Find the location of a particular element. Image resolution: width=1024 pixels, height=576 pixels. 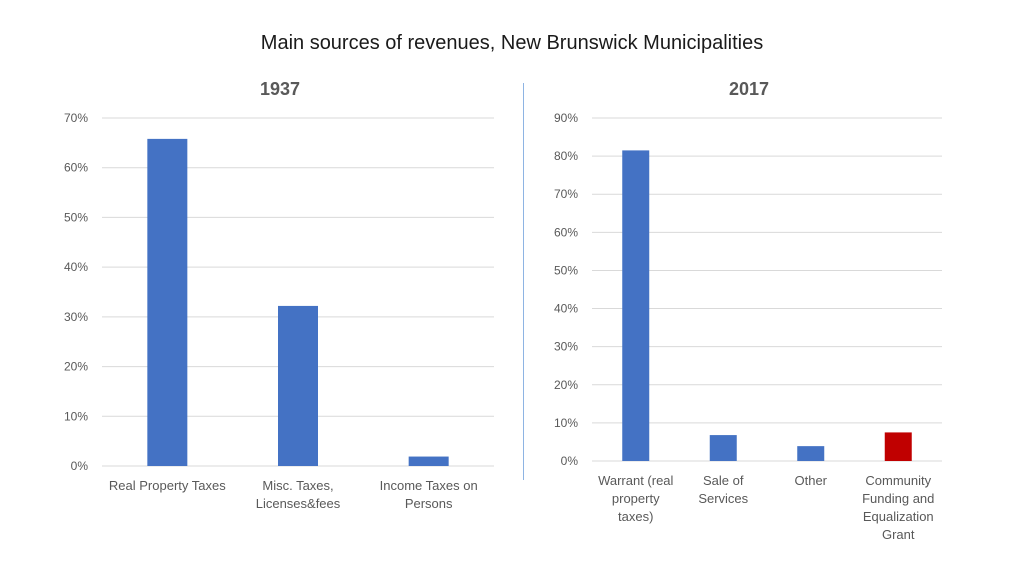

x-tick-label: Warrant (real property taxes) is located at coordinates (635, 498).